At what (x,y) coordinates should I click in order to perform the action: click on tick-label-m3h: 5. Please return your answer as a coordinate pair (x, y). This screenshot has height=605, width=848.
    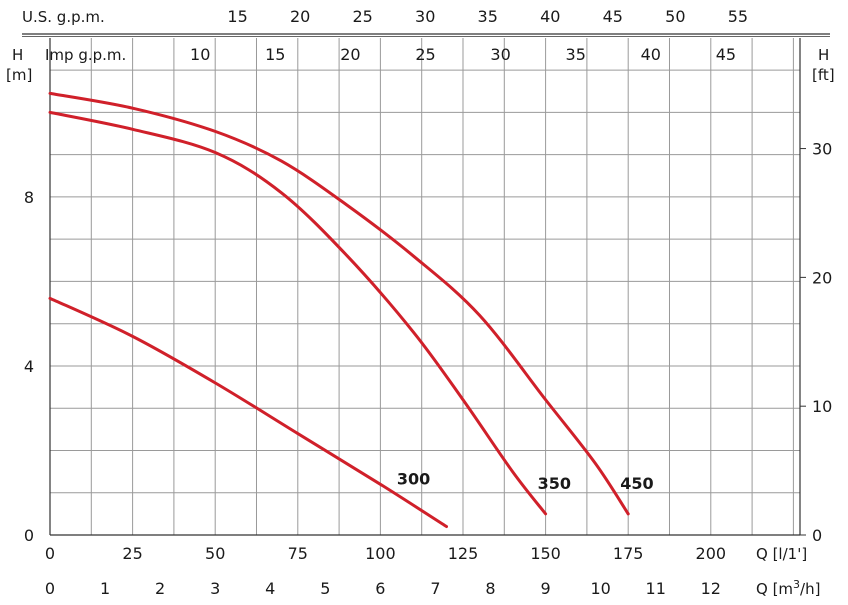
    Looking at the image, I should click on (325, 588).